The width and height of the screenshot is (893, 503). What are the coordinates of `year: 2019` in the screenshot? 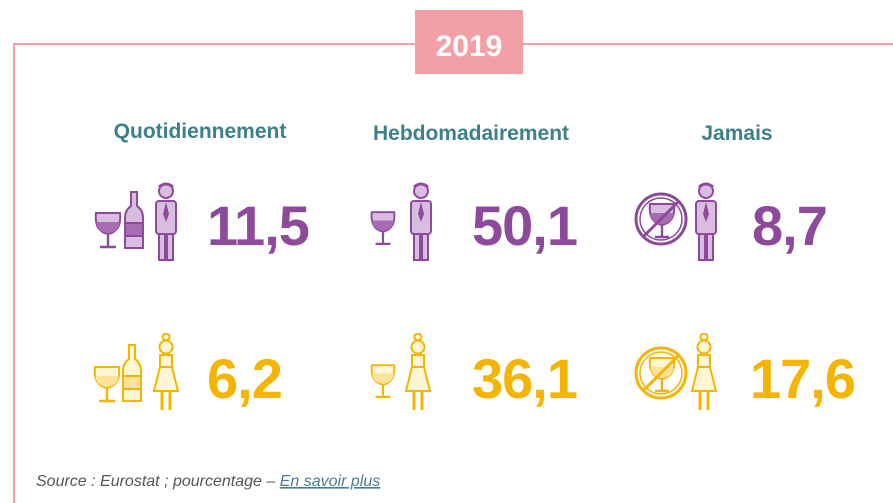 It's located at (469, 46).